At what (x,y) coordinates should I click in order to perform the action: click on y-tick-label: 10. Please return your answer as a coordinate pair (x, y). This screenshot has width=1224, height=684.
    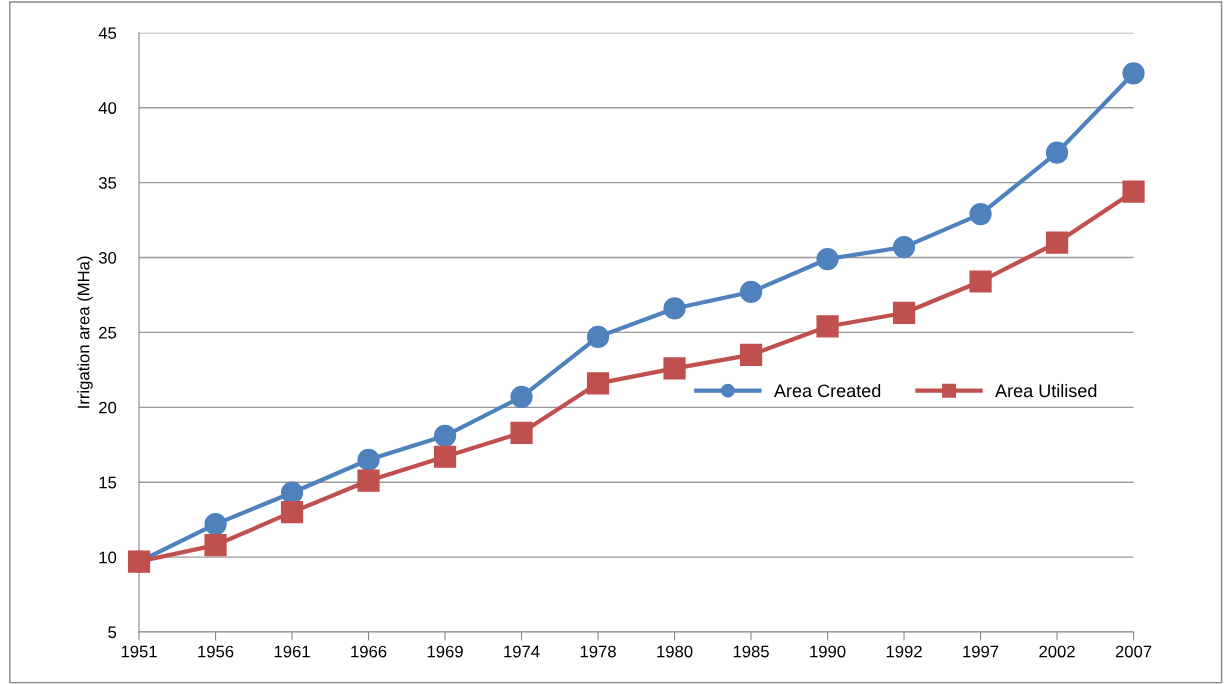
    Looking at the image, I should click on (108, 557).